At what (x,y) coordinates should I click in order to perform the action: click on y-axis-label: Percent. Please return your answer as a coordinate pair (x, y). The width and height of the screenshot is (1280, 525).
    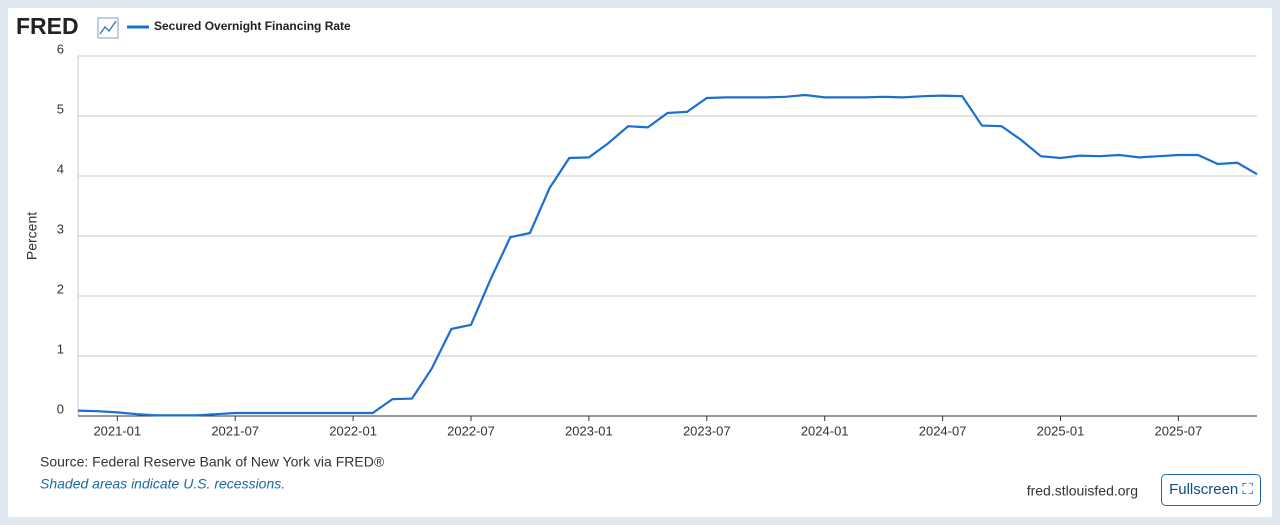
    Looking at the image, I should click on (32, 236).